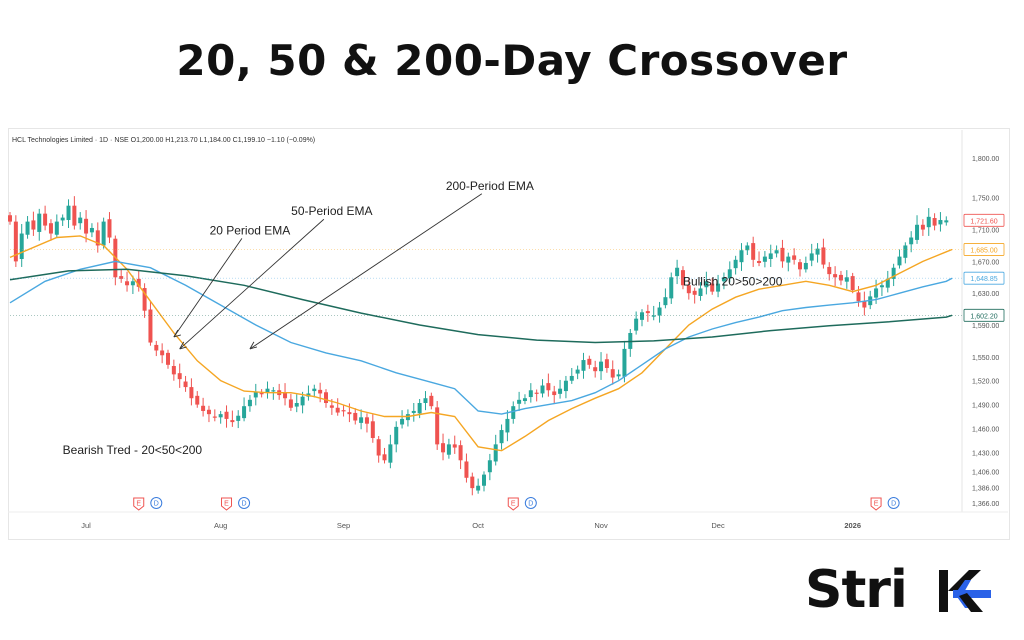  What do you see at coordinates (983, 221) in the screenshot?
I see `price-badge-label: 1,721.60` at bounding box center [983, 221].